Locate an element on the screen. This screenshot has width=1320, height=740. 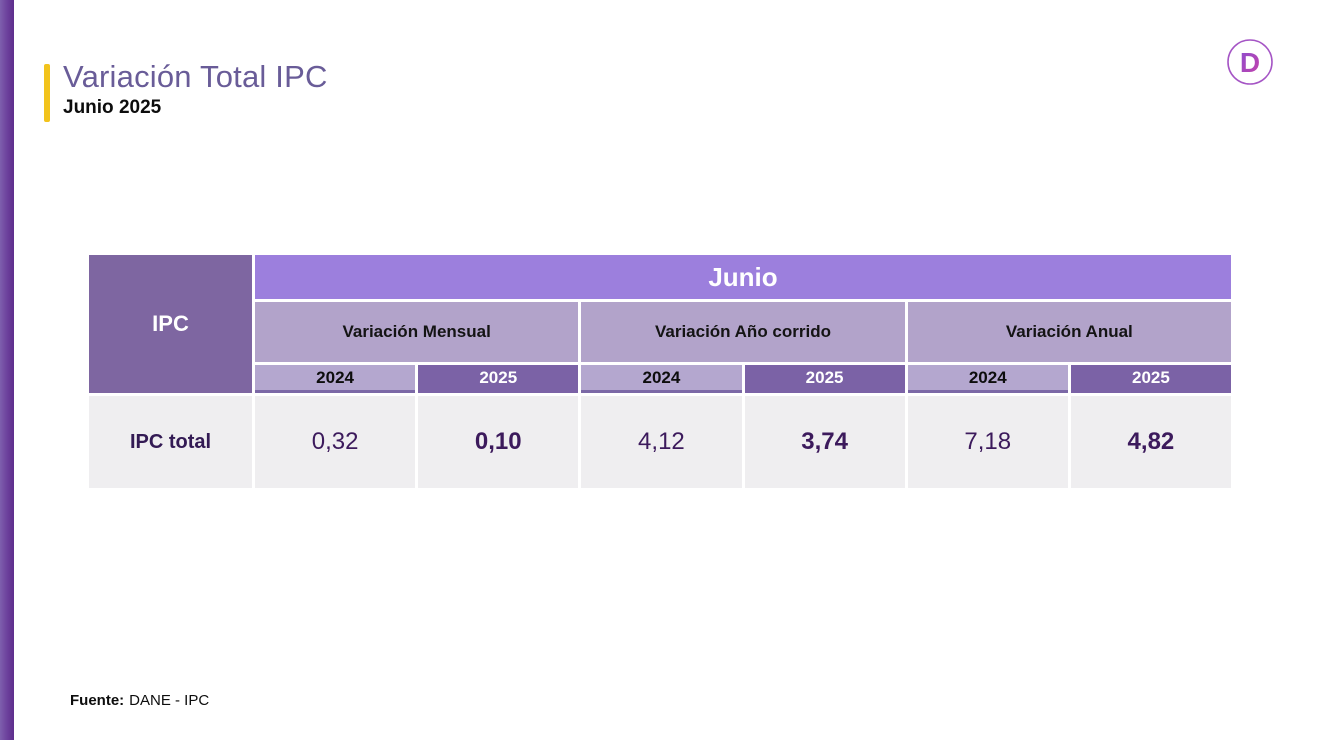
col-group-variacion-mensual: Variación Mensual is located at coordinates (417, 332).